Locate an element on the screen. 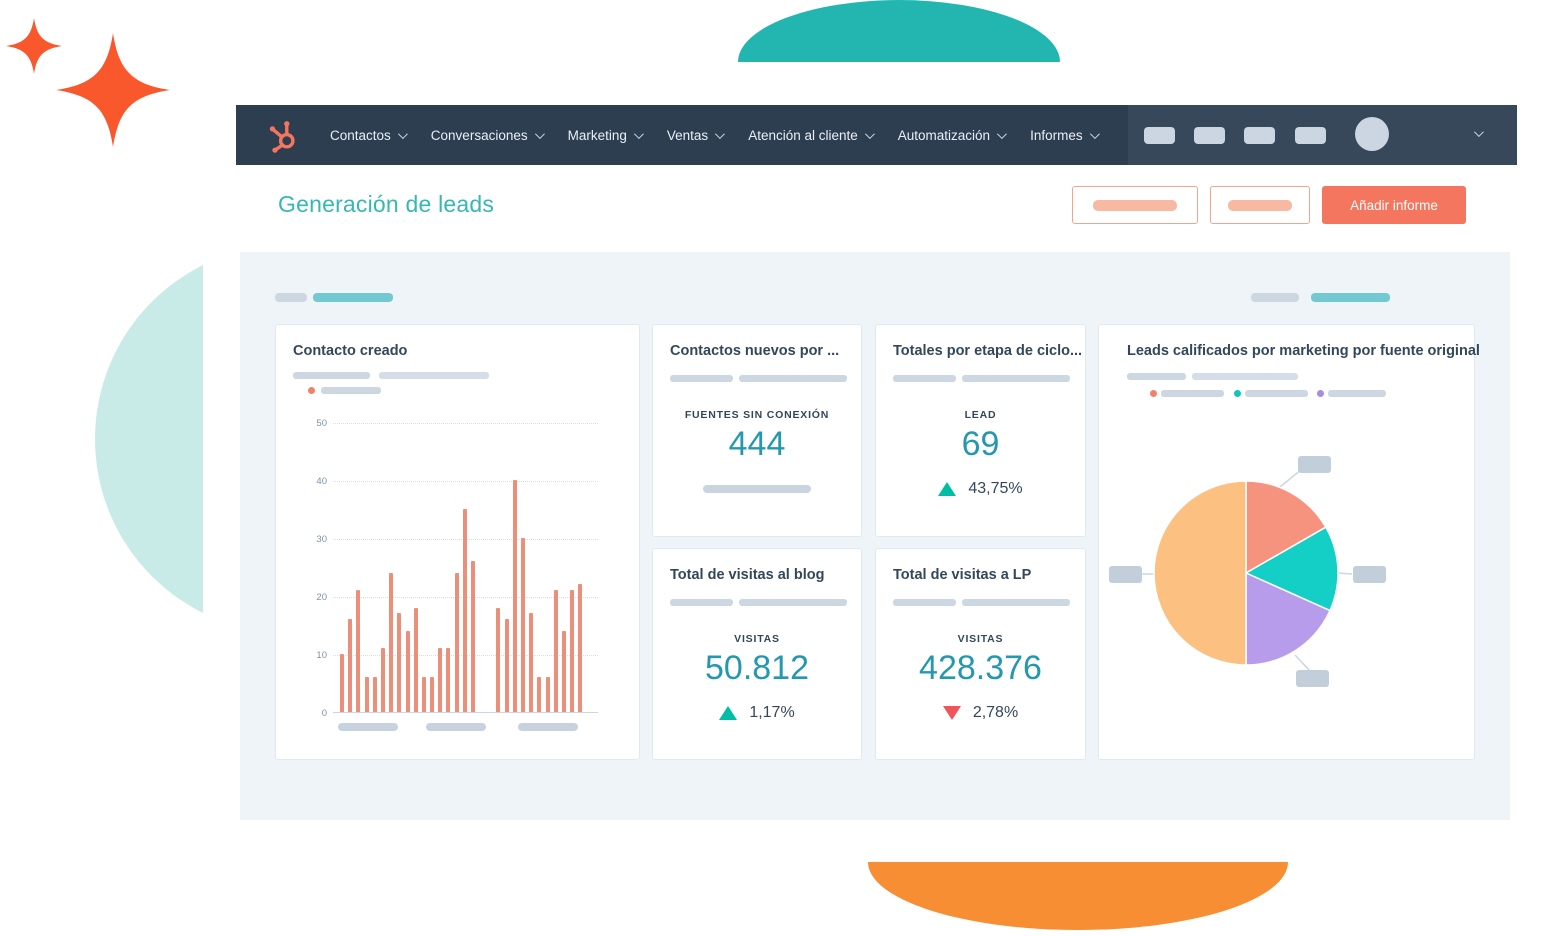 This screenshot has width=1560, height=936. teal-slice is located at coordinates (1291, 569).